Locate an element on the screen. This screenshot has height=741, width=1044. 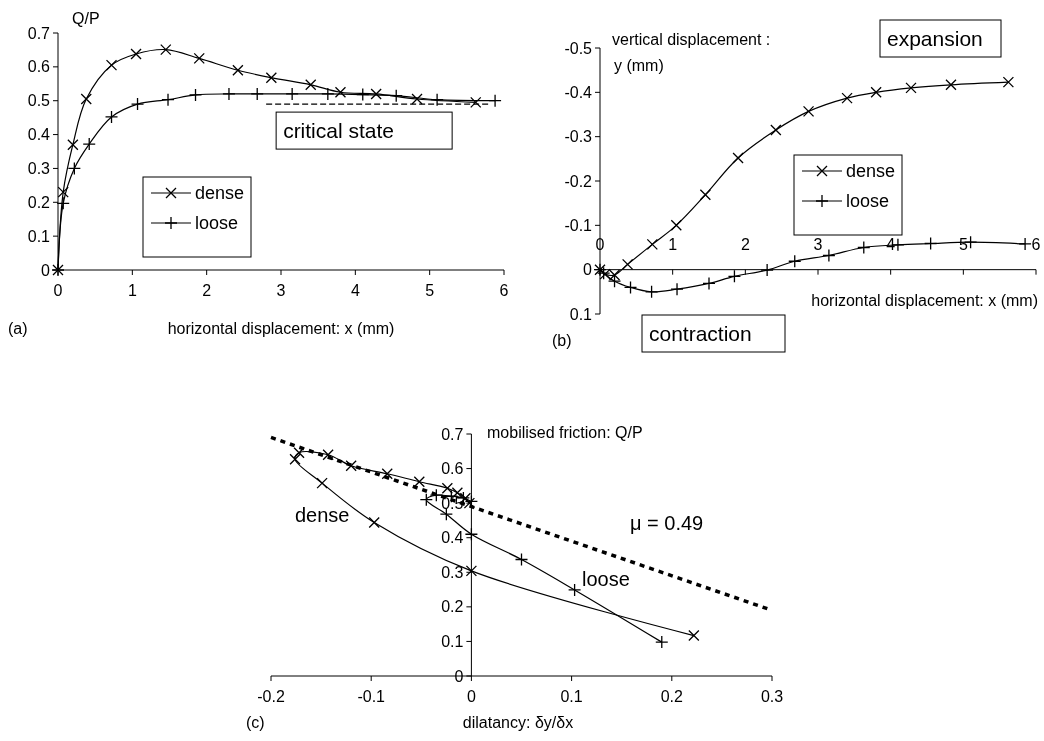
y-tick-label: -0.5 is located at coordinates (578, 48).